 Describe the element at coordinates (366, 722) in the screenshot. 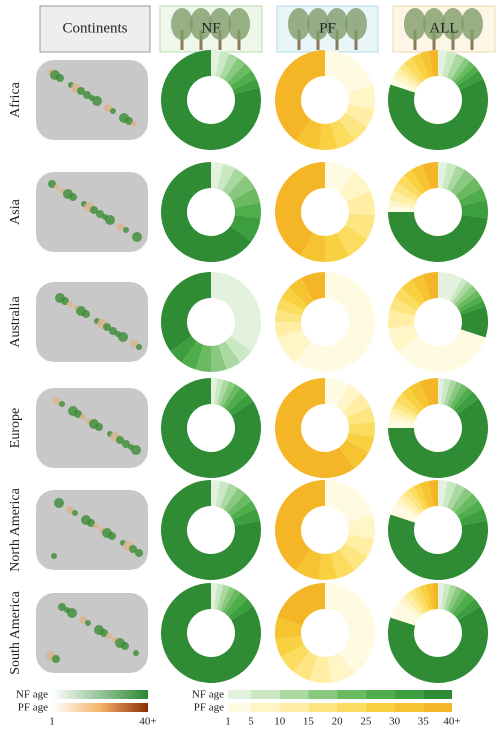

I see `legend-tick-label: 25` at that location.